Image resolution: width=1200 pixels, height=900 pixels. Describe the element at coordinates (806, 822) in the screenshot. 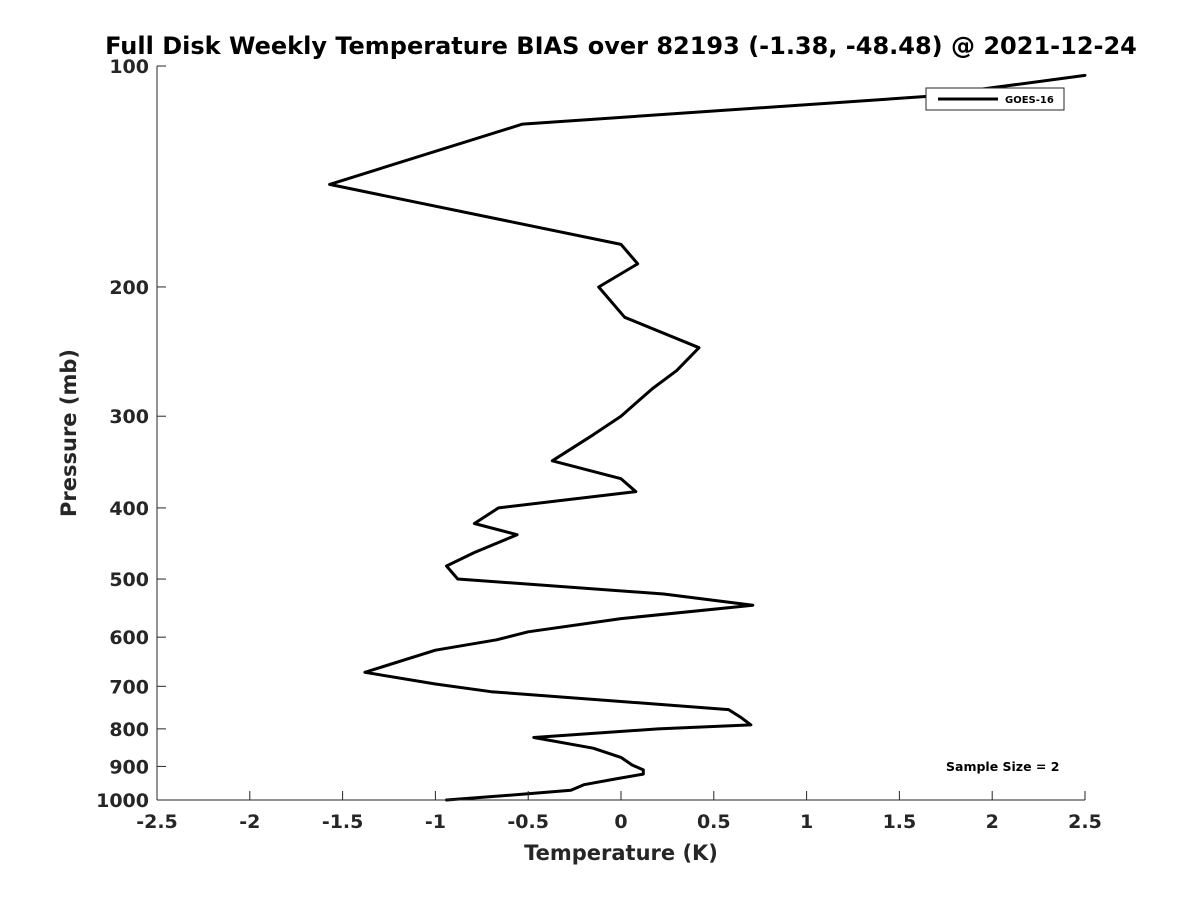

I see `x-tick-label: 1` at that location.